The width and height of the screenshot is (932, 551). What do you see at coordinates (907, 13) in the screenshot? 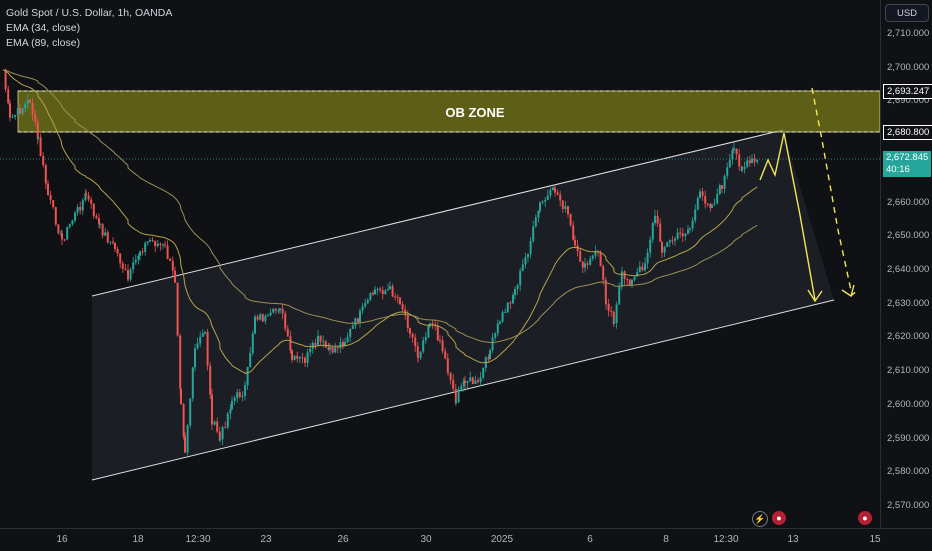
I see `currency-button: USD` at bounding box center [907, 13].